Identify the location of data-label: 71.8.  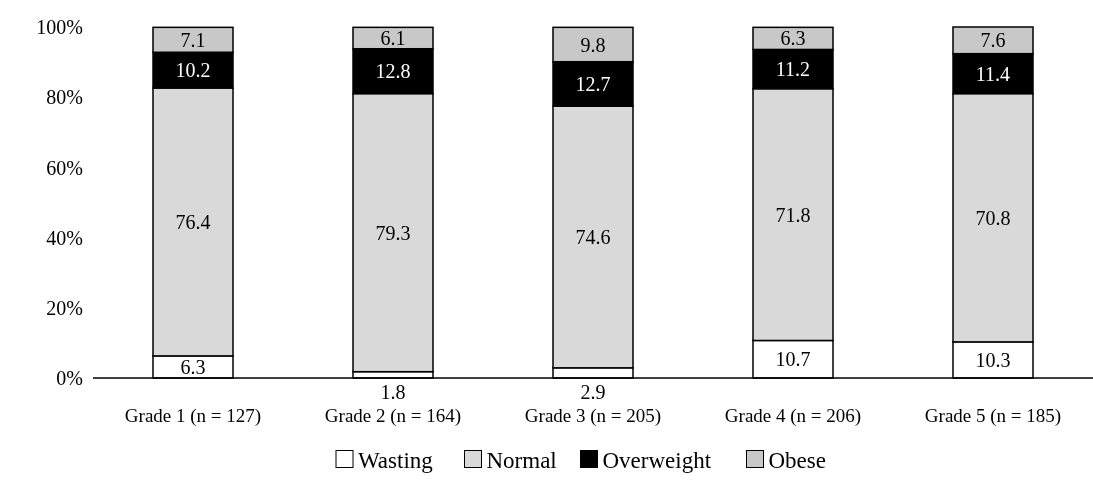
(793, 214).